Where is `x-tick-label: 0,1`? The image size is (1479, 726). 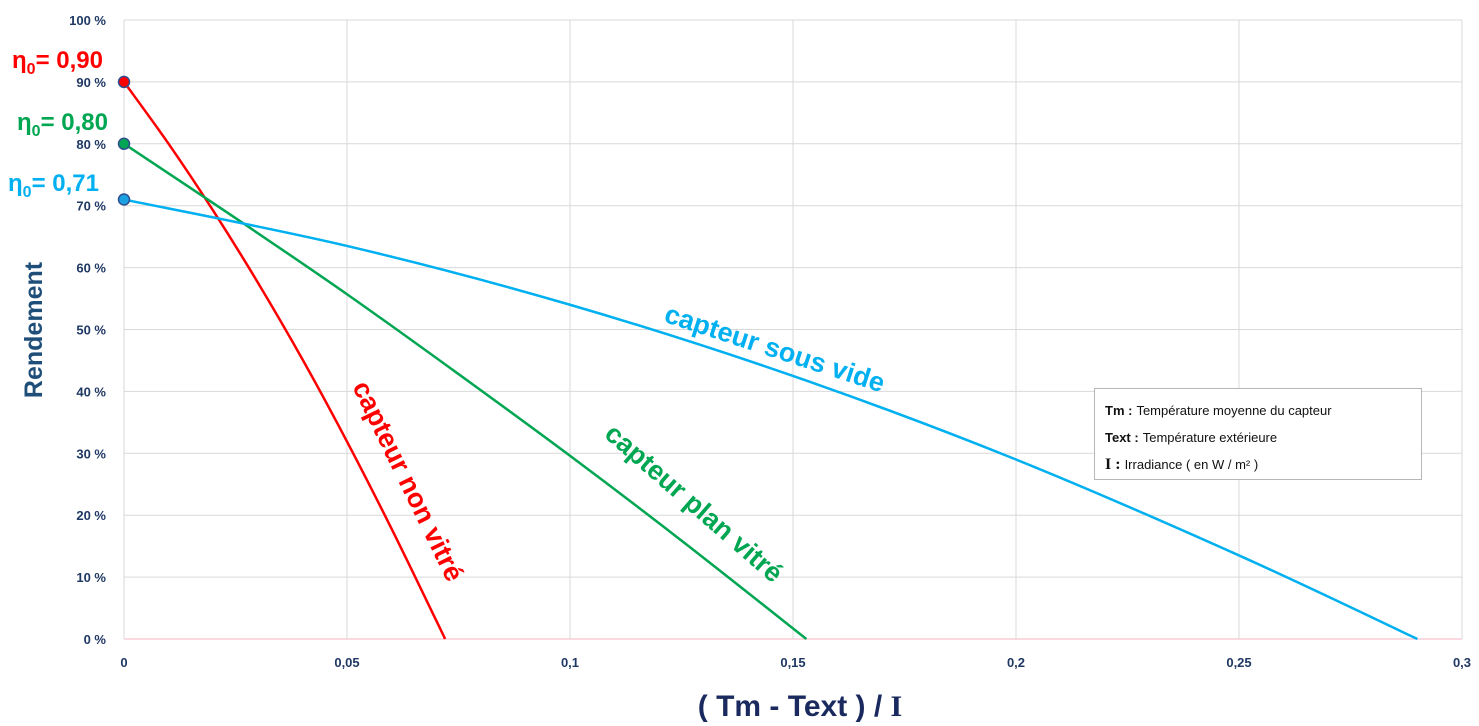 x-tick-label: 0,1 is located at coordinates (570, 662).